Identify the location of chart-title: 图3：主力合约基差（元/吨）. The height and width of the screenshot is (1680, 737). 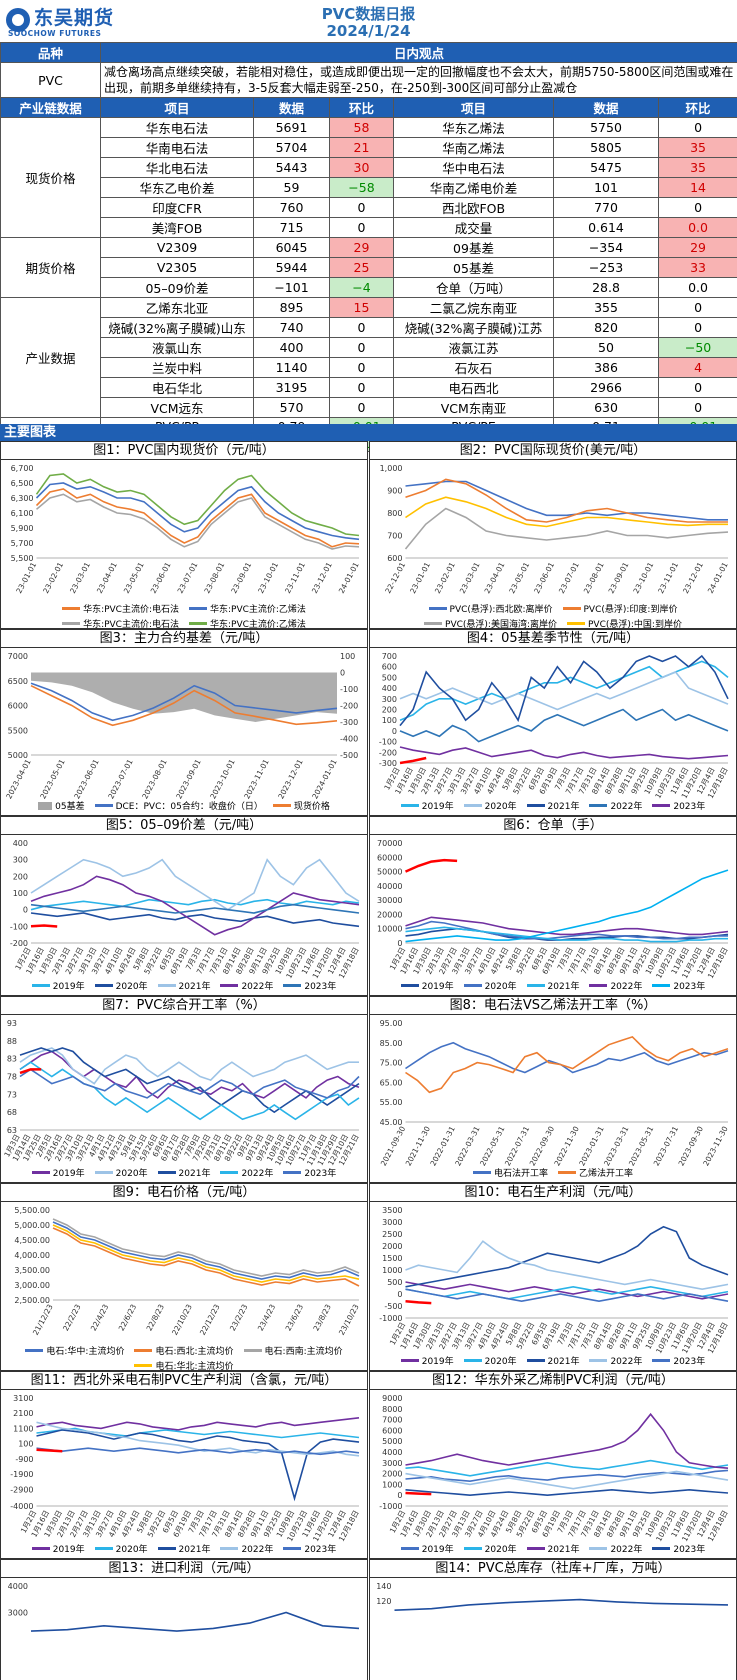
(184, 639).